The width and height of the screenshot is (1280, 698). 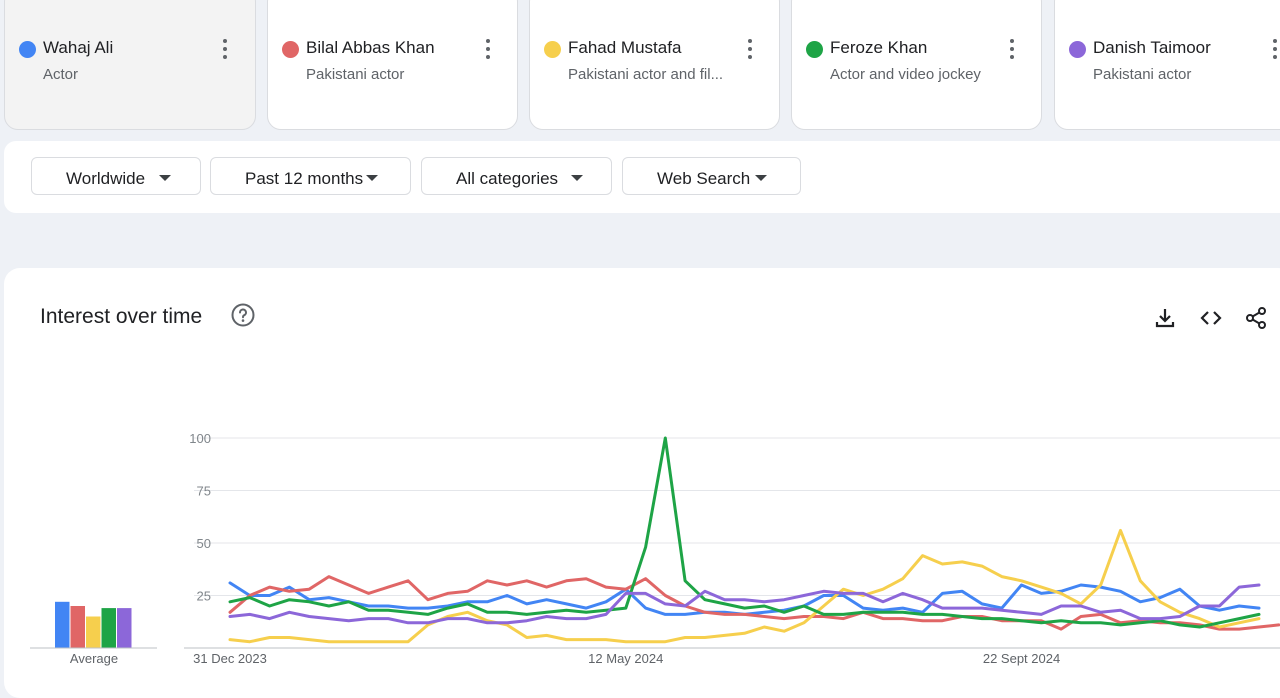 What do you see at coordinates (121, 316) in the screenshot?
I see `chart-title: Interest over time` at bounding box center [121, 316].